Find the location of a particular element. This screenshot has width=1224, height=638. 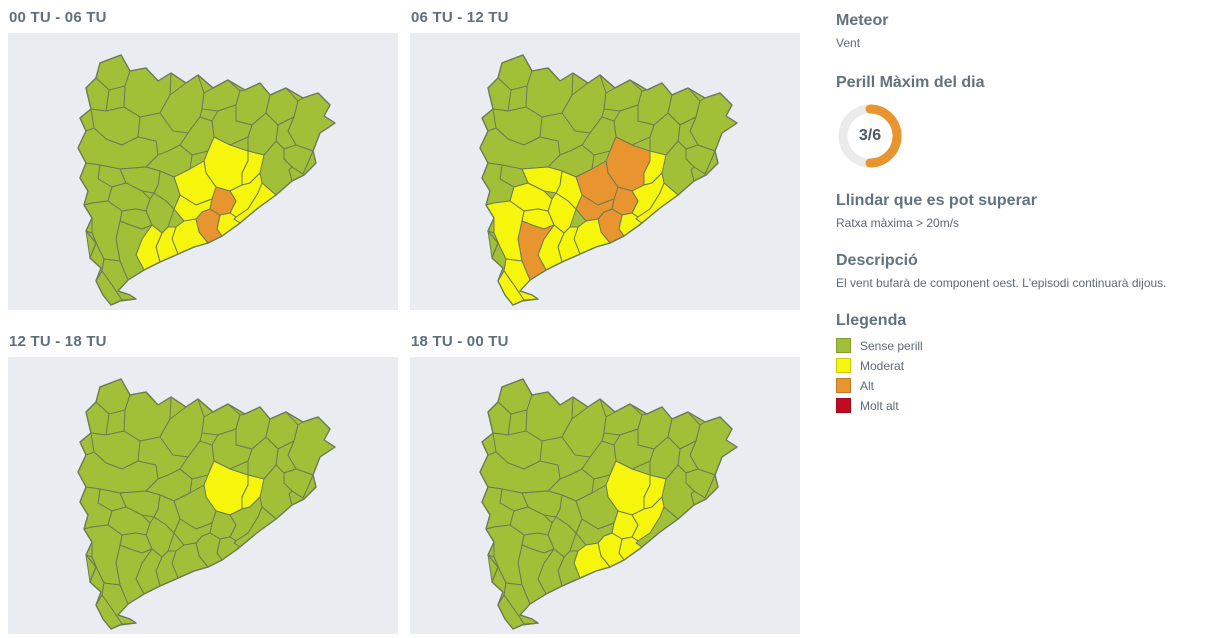

danger-gauge-arc is located at coordinates (870, 136).